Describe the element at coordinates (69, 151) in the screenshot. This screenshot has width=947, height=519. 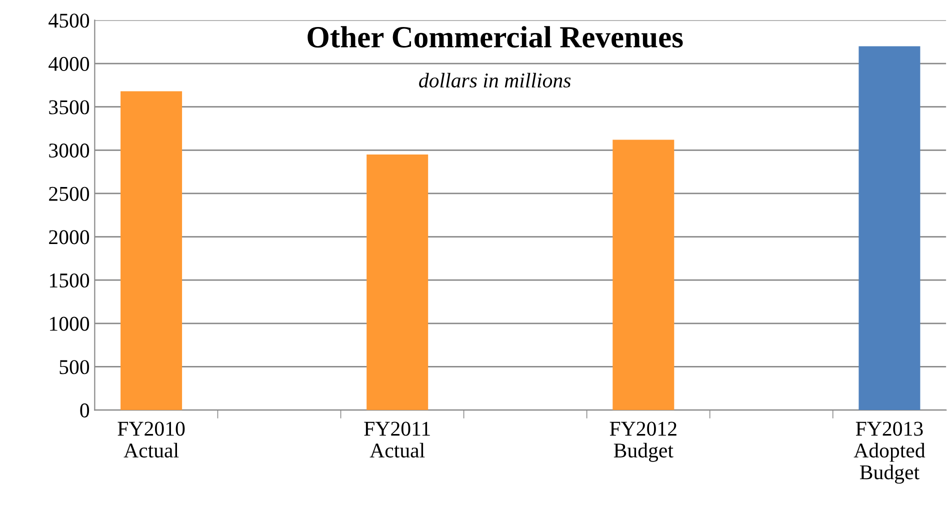
I see `y-tick-label: 3000` at that location.